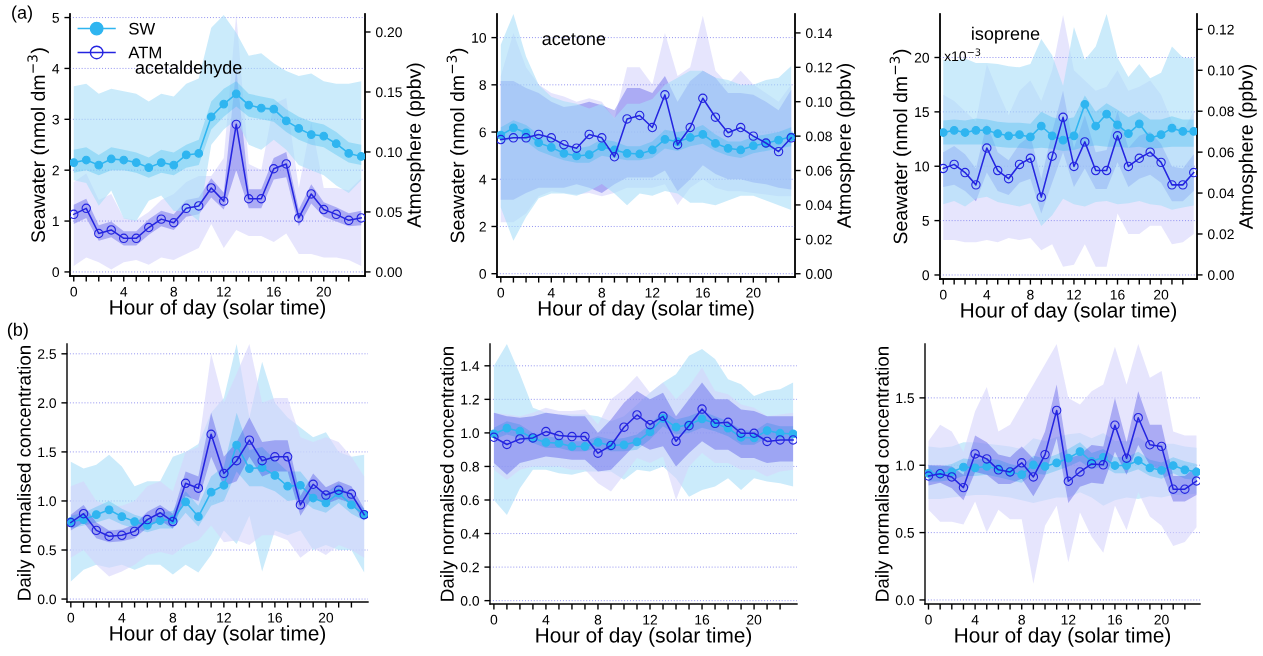 This screenshot has width=1263, height=656. What do you see at coordinates (1006, 35) in the screenshot?
I see `annotation: isoprene` at bounding box center [1006, 35].